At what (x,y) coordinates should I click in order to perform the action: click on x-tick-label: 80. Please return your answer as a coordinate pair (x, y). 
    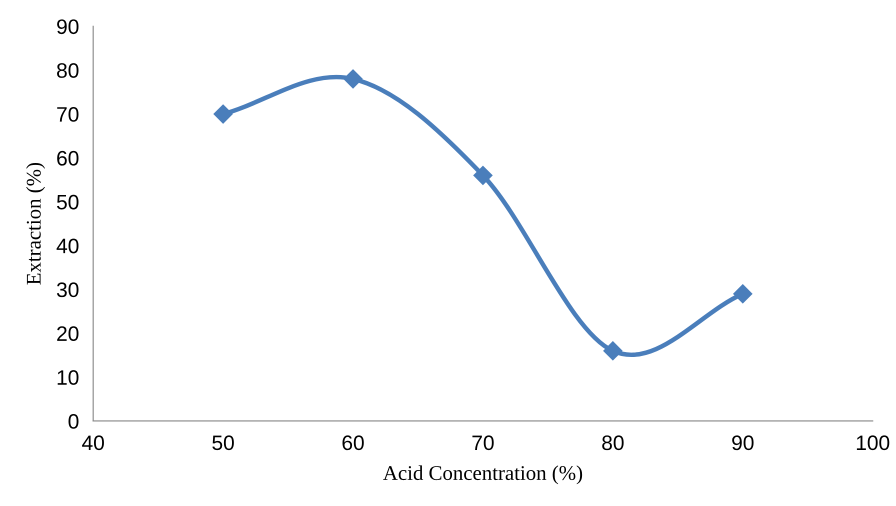
    Looking at the image, I should click on (613, 442).